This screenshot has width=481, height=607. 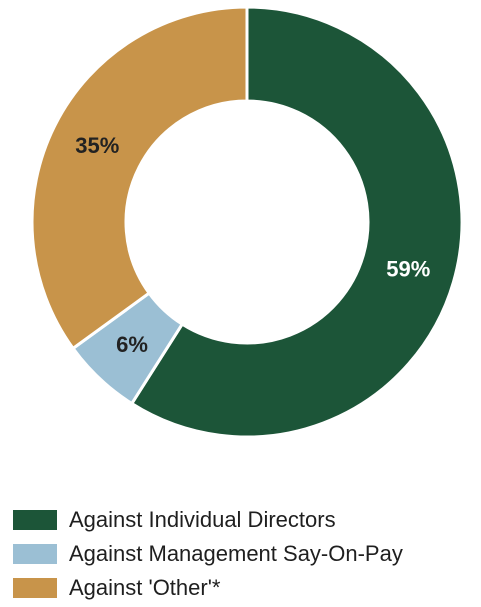 I want to click on legend-label: Against 'Other'*, so click(x=145, y=587).